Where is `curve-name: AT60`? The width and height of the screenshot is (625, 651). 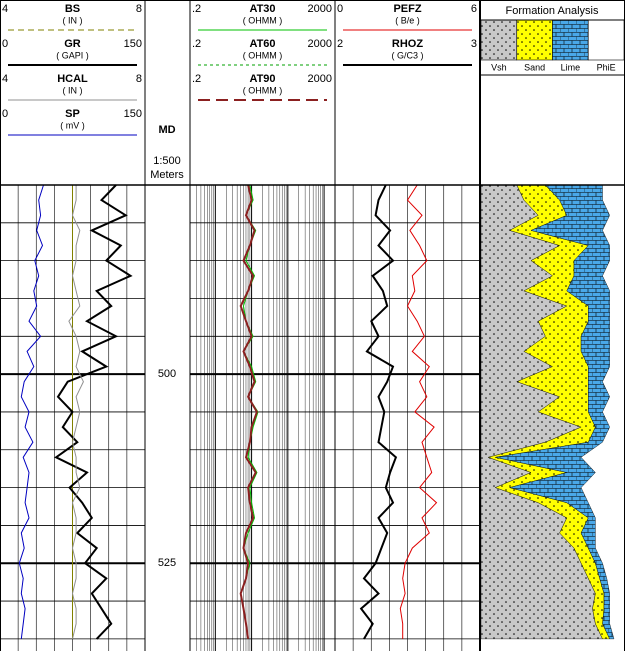
curve-name: AT60 is located at coordinates (262, 44).